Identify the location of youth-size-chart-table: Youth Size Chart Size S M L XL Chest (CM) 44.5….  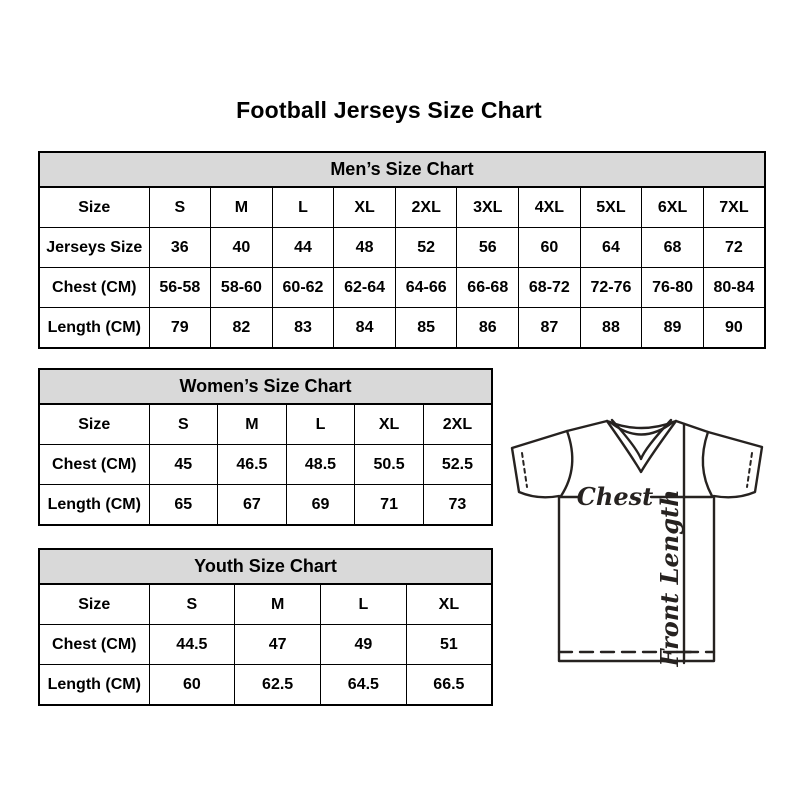
(265, 627).